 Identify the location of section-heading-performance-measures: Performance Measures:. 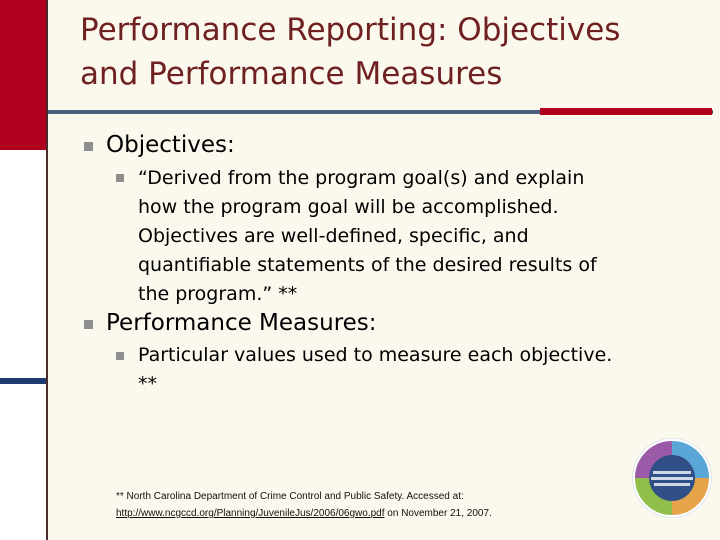
(241, 323).